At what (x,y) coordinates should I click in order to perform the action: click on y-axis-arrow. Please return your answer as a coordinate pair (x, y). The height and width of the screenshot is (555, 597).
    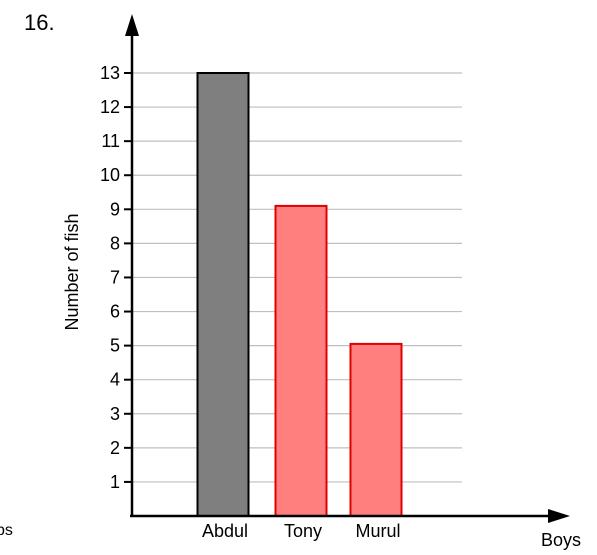
    Looking at the image, I should click on (132, 25).